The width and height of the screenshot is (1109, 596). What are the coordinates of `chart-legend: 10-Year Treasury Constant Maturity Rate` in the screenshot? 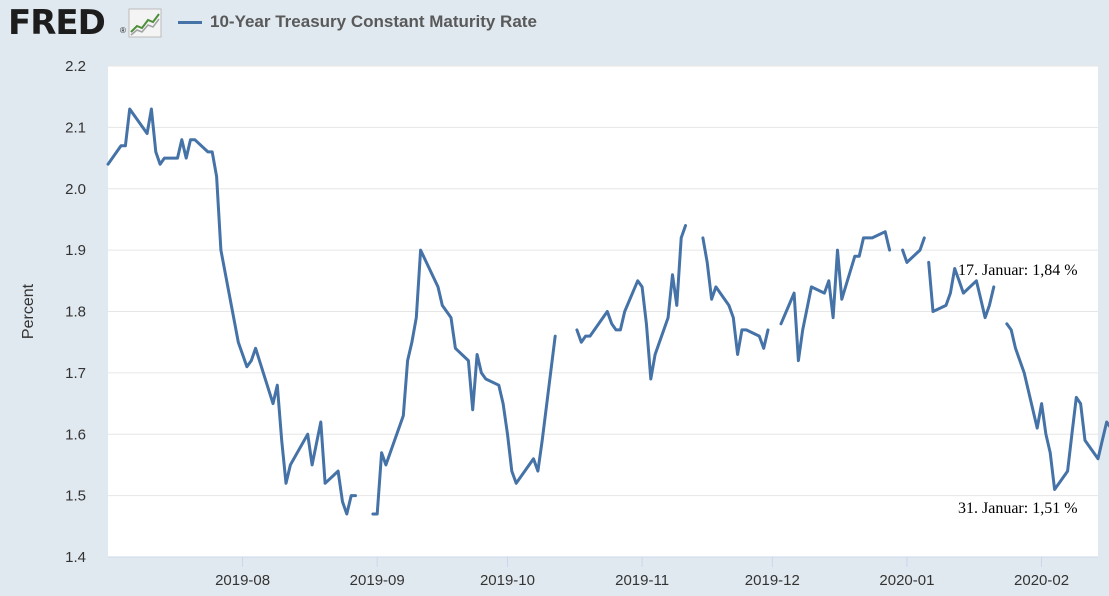 It's located at (357, 22).